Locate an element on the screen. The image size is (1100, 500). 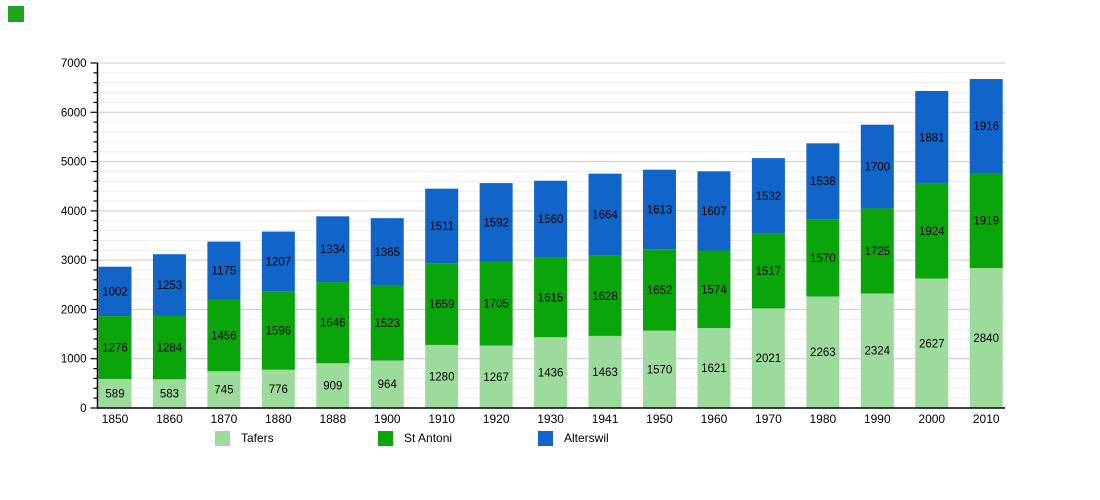
bar-segment-st-antoni-1920 is located at coordinates (496, 303).